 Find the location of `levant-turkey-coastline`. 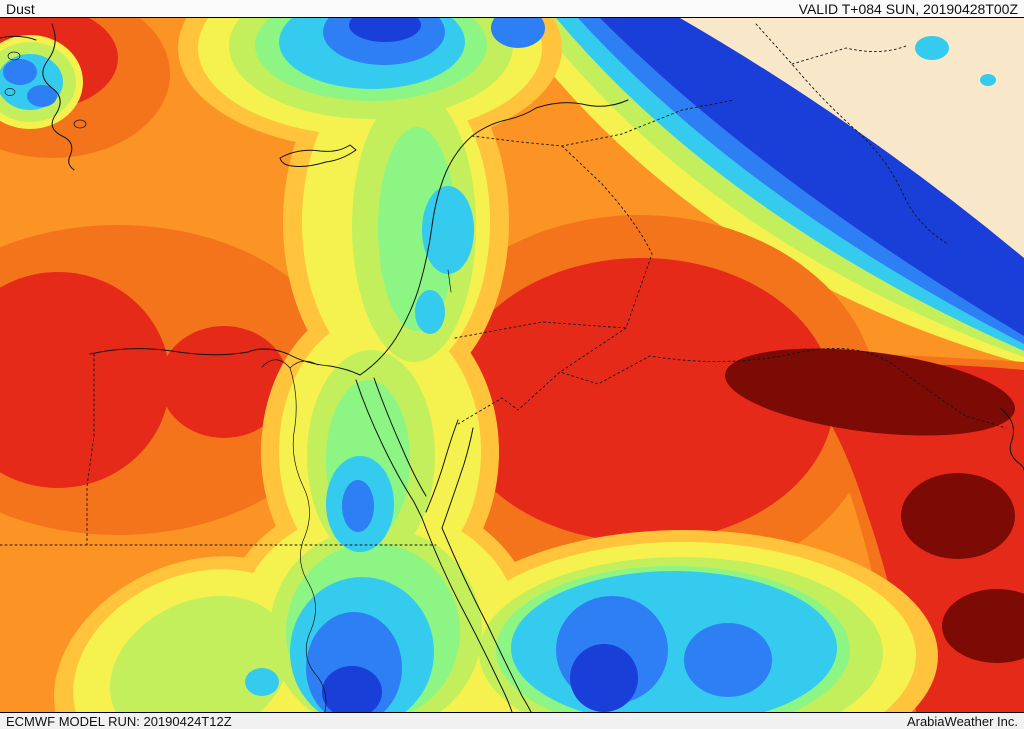

levant-turkey-coastline is located at coordinates (494, 237).